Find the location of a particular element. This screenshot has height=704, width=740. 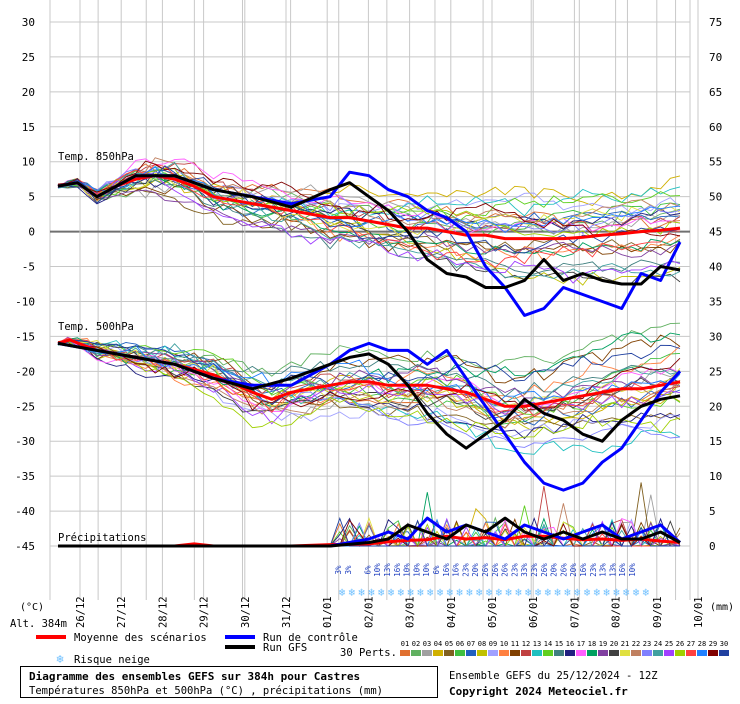

perturbation-line-19-t850 is located at coordinates (369, 220).